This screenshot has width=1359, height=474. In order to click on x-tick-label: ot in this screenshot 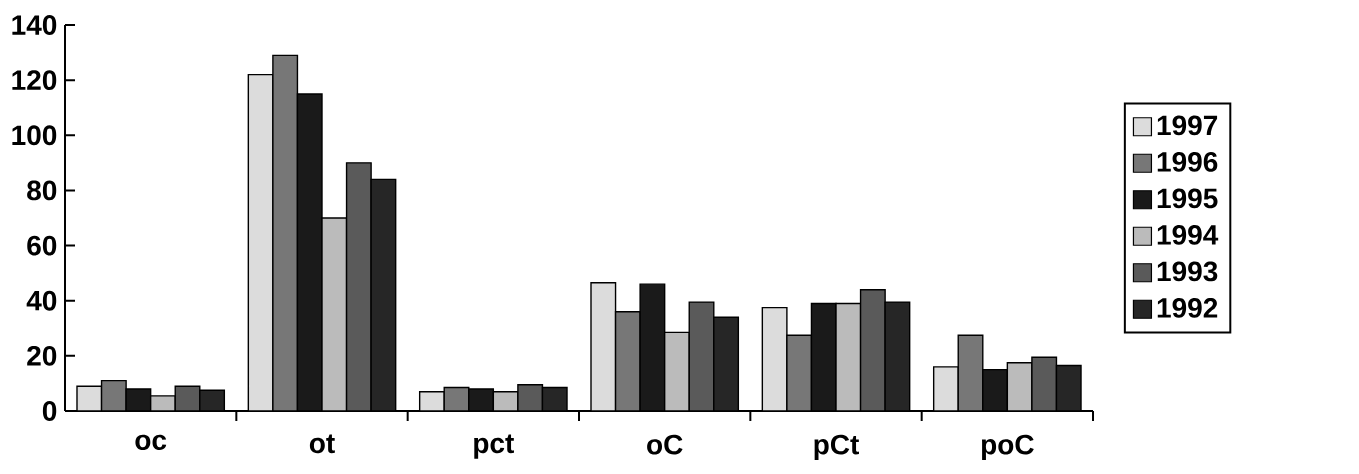, I will do `click(322, 444)`.